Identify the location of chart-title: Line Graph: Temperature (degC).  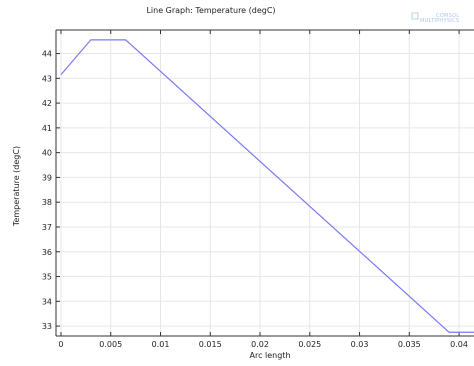
(210, 10).